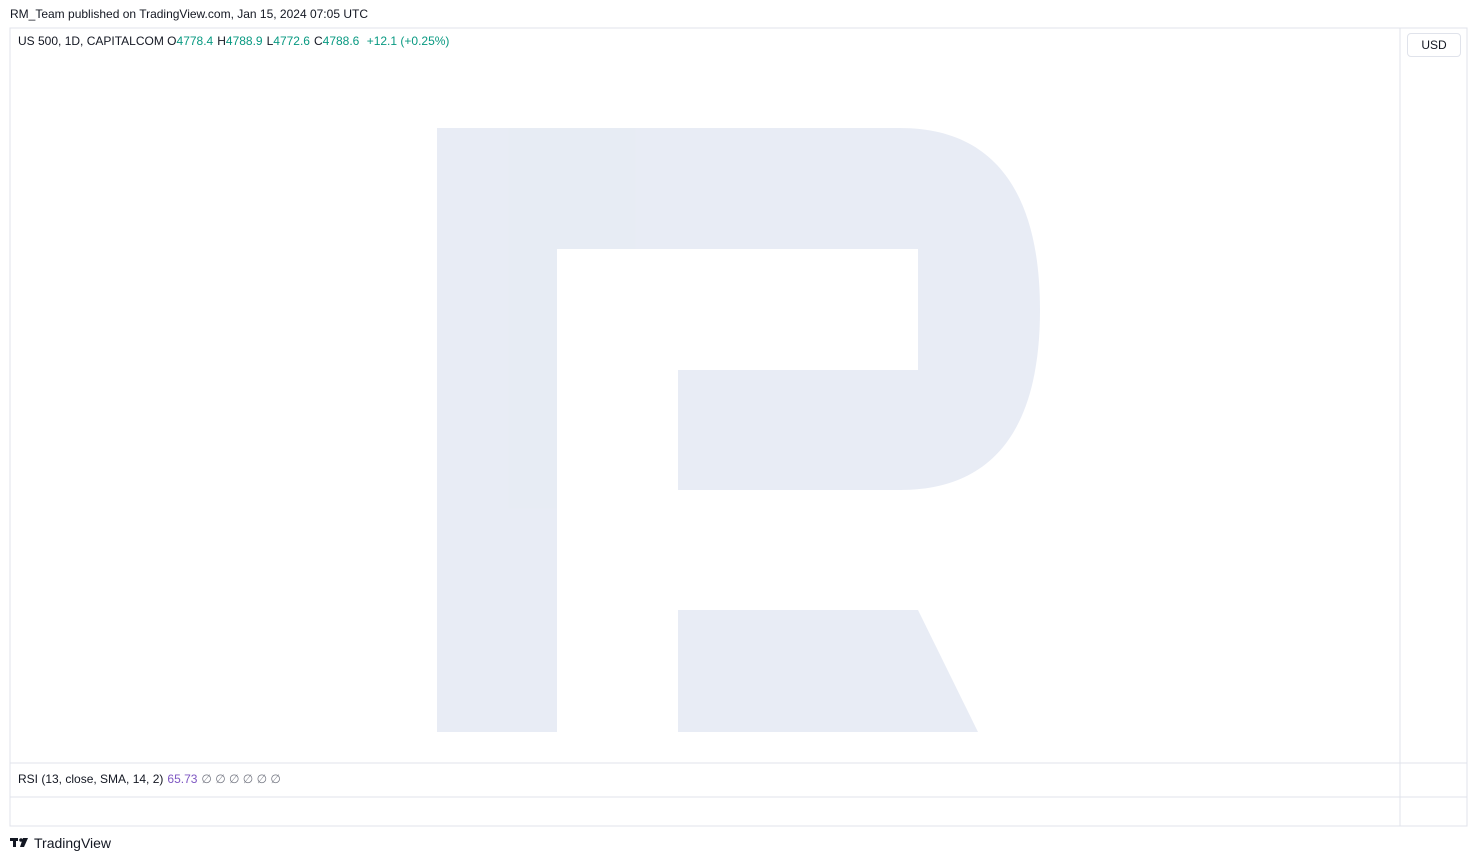  I want to click on ohlc-label: O, so click(172, 41).